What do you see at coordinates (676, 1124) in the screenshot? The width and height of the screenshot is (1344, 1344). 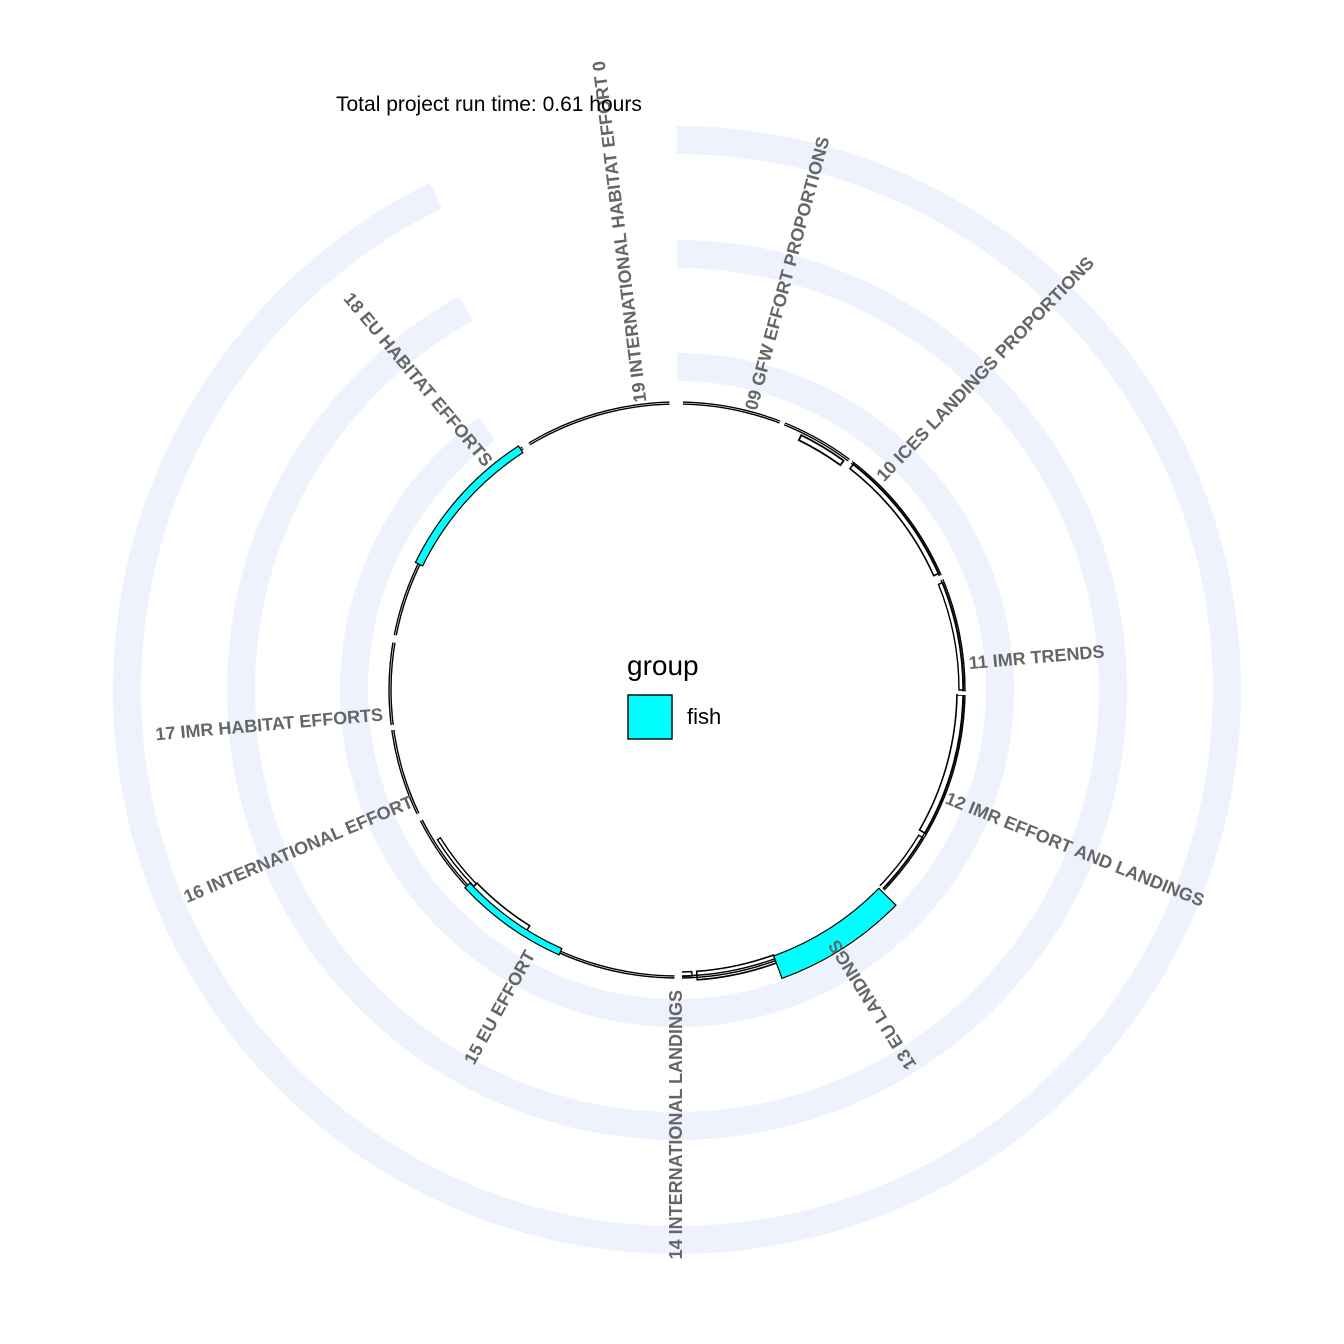 I see `step-label-6: 14 INTERNATIONAL LANDINGS` at bounding box center [676, 1124].